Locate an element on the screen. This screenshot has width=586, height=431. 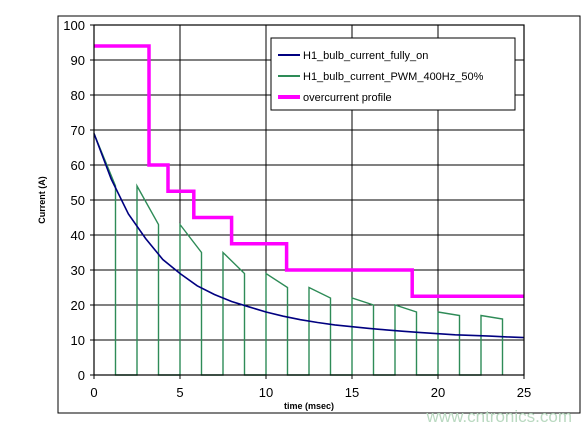
y-tick-label: 50 is located at coordinates (78, 200).